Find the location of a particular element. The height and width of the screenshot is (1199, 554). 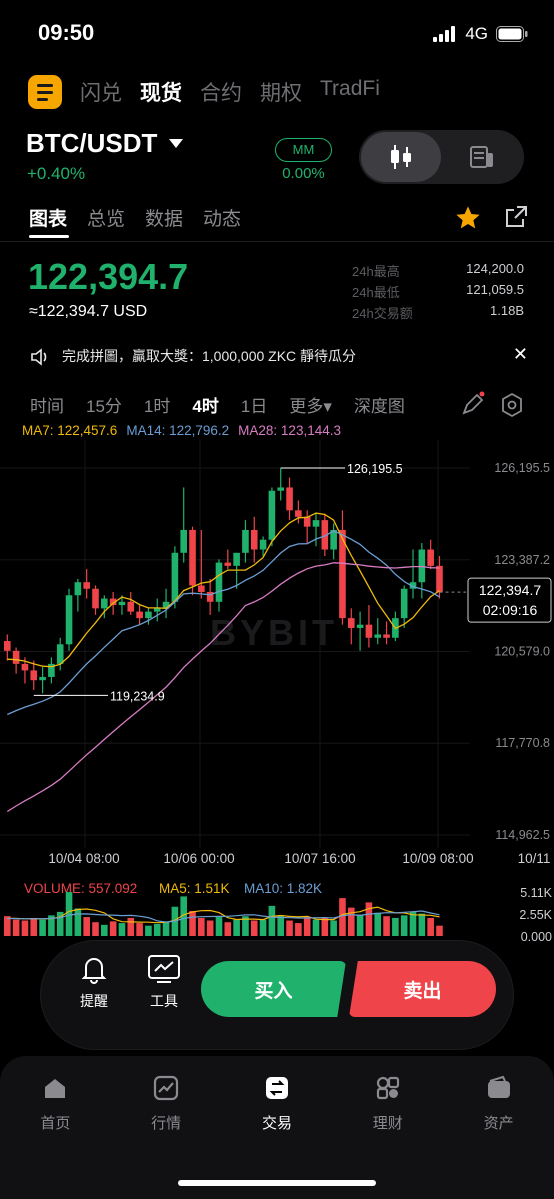

nav-item-2: 交易 is located at coordinates (277, 1103).